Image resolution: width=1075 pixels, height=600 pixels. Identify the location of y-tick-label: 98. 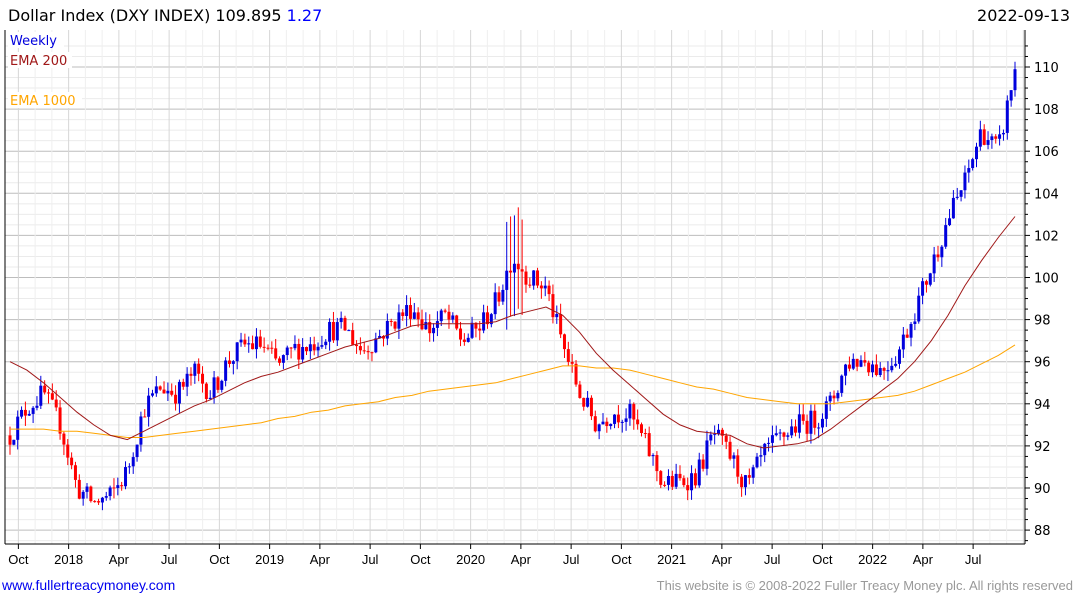
(1042, 321).